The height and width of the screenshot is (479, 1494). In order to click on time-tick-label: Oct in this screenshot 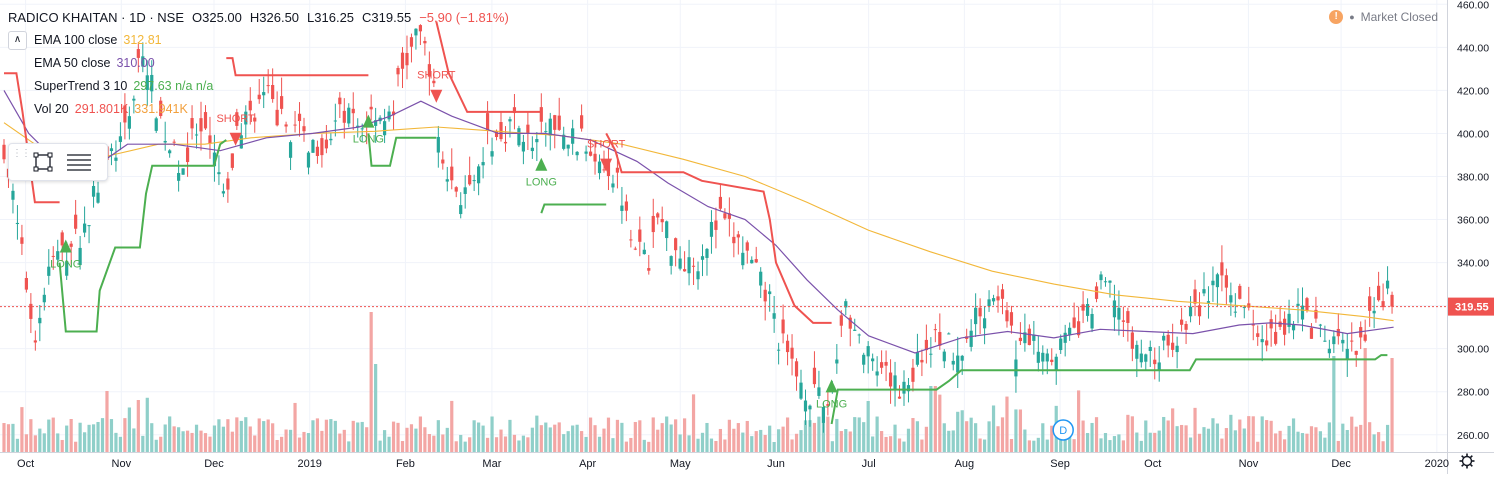, I will do `click(1152, 464)`.